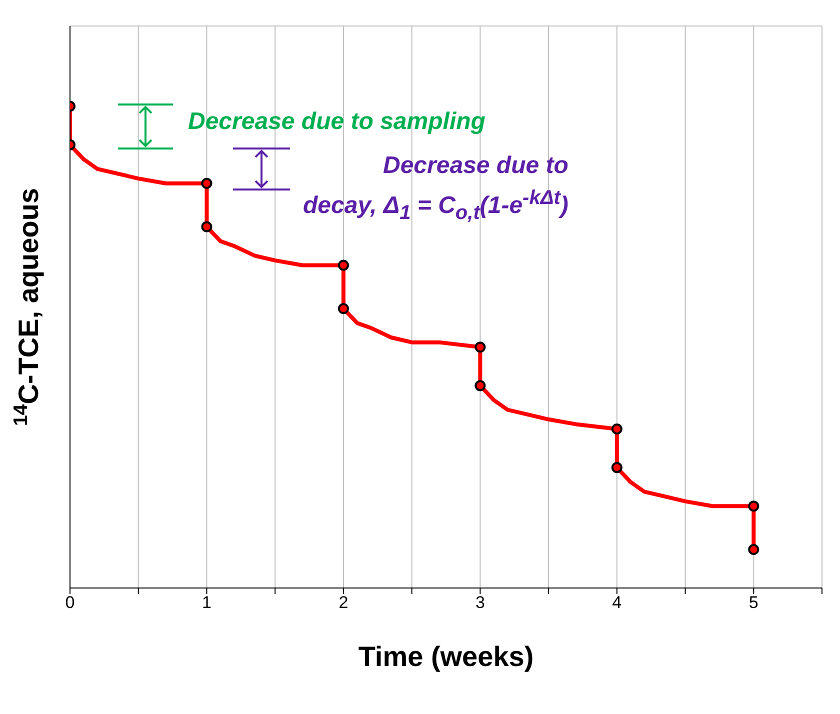  What do you see at coordinates (753, 602) in the screenshot?
I see `x-tick-label: 5` at bounding box center [753, 602].